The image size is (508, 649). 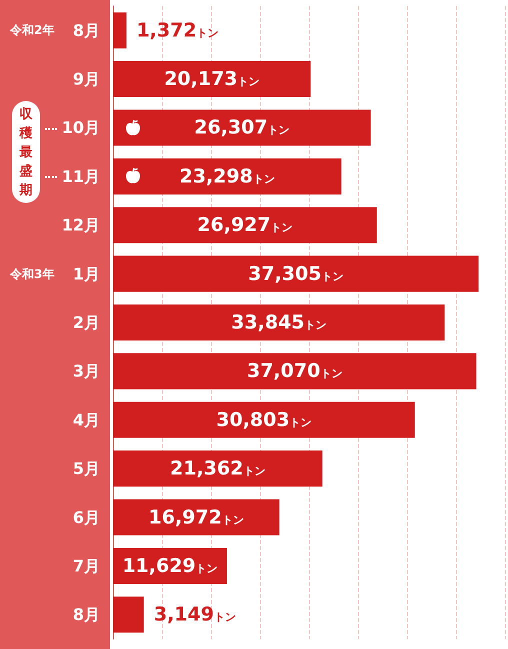 I want to click on text: 令和3年, so click(x=32, y=274).